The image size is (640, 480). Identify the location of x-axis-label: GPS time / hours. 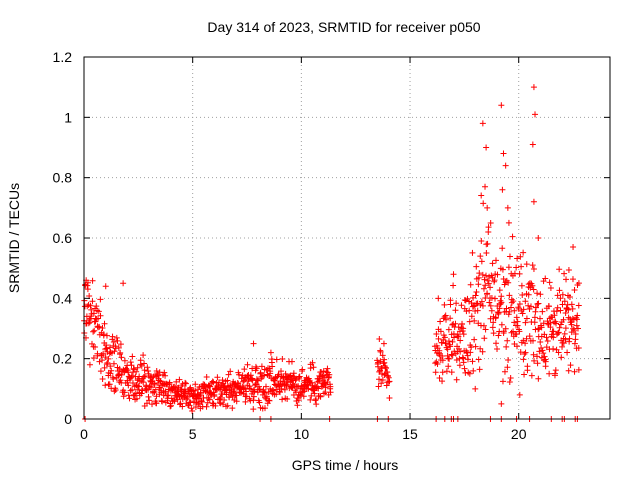
(345, 465).